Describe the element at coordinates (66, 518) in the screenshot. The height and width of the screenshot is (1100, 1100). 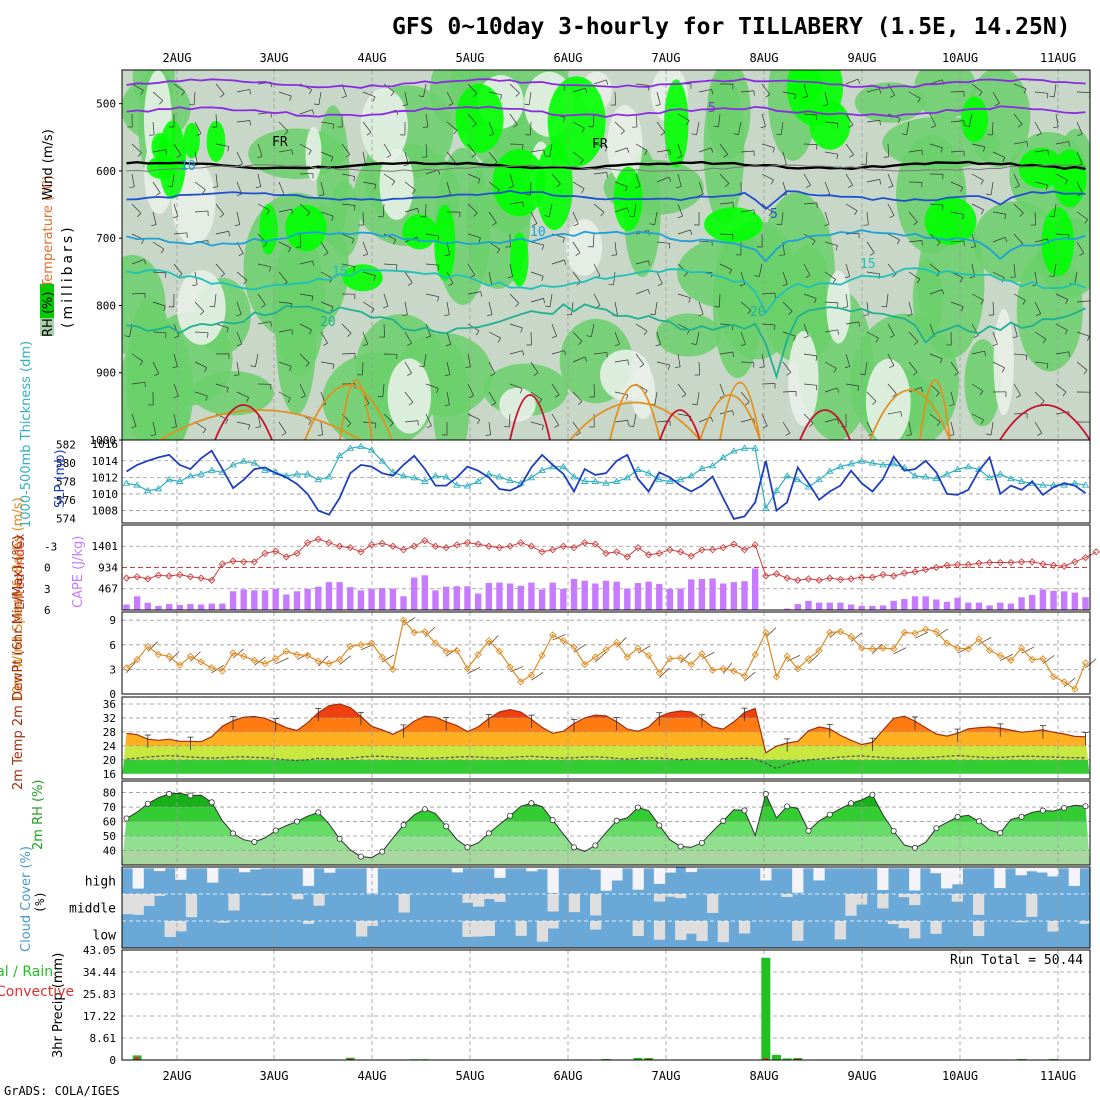
I see `thickness-tick-label: 574` at that location.